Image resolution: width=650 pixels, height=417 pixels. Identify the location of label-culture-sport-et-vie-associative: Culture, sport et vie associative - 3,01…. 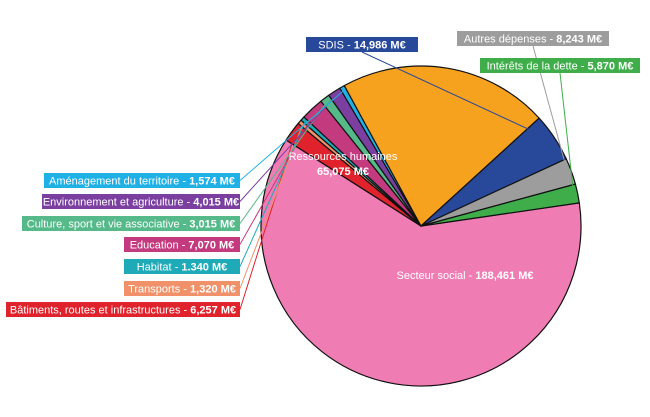
(131, 223).